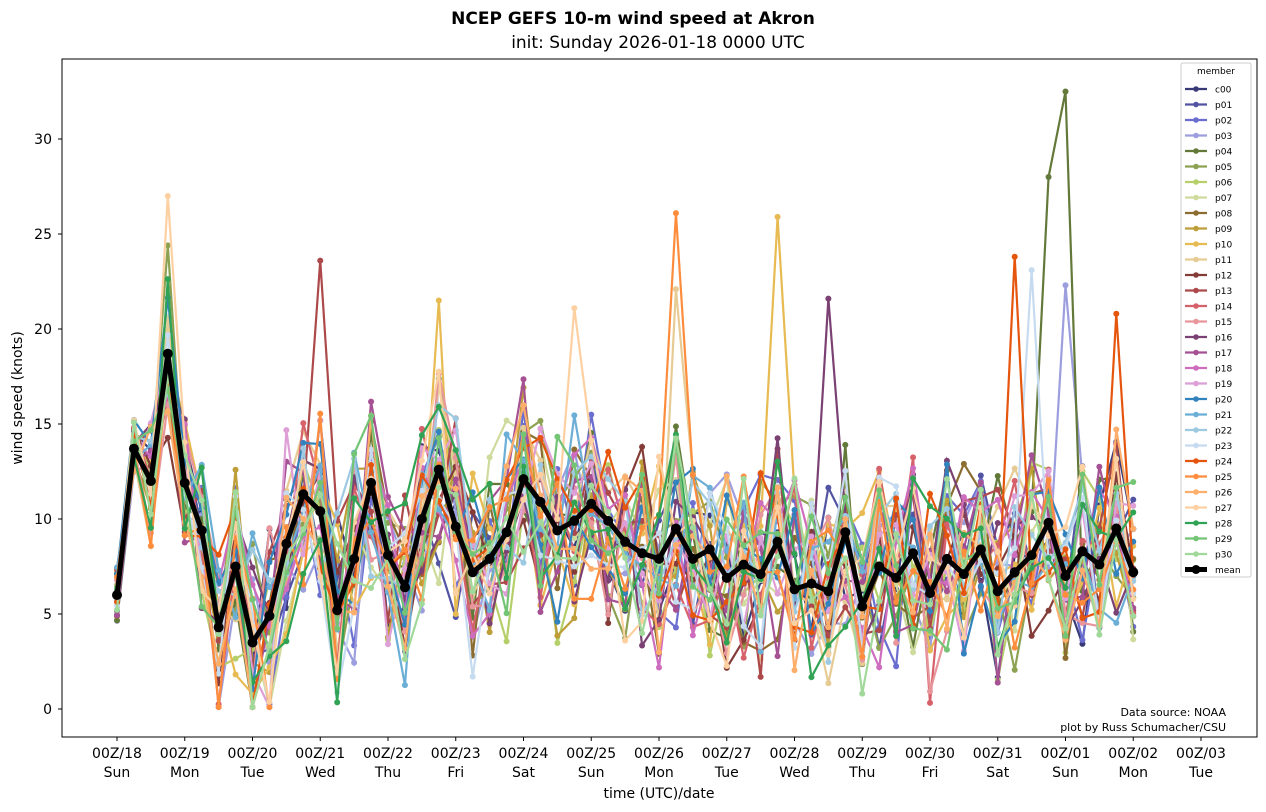 This screenshot has width=1266, height=812. Describe the element at coordinates (43, 235) in the screenshot. I see `y-tick-label: 25` at that location.